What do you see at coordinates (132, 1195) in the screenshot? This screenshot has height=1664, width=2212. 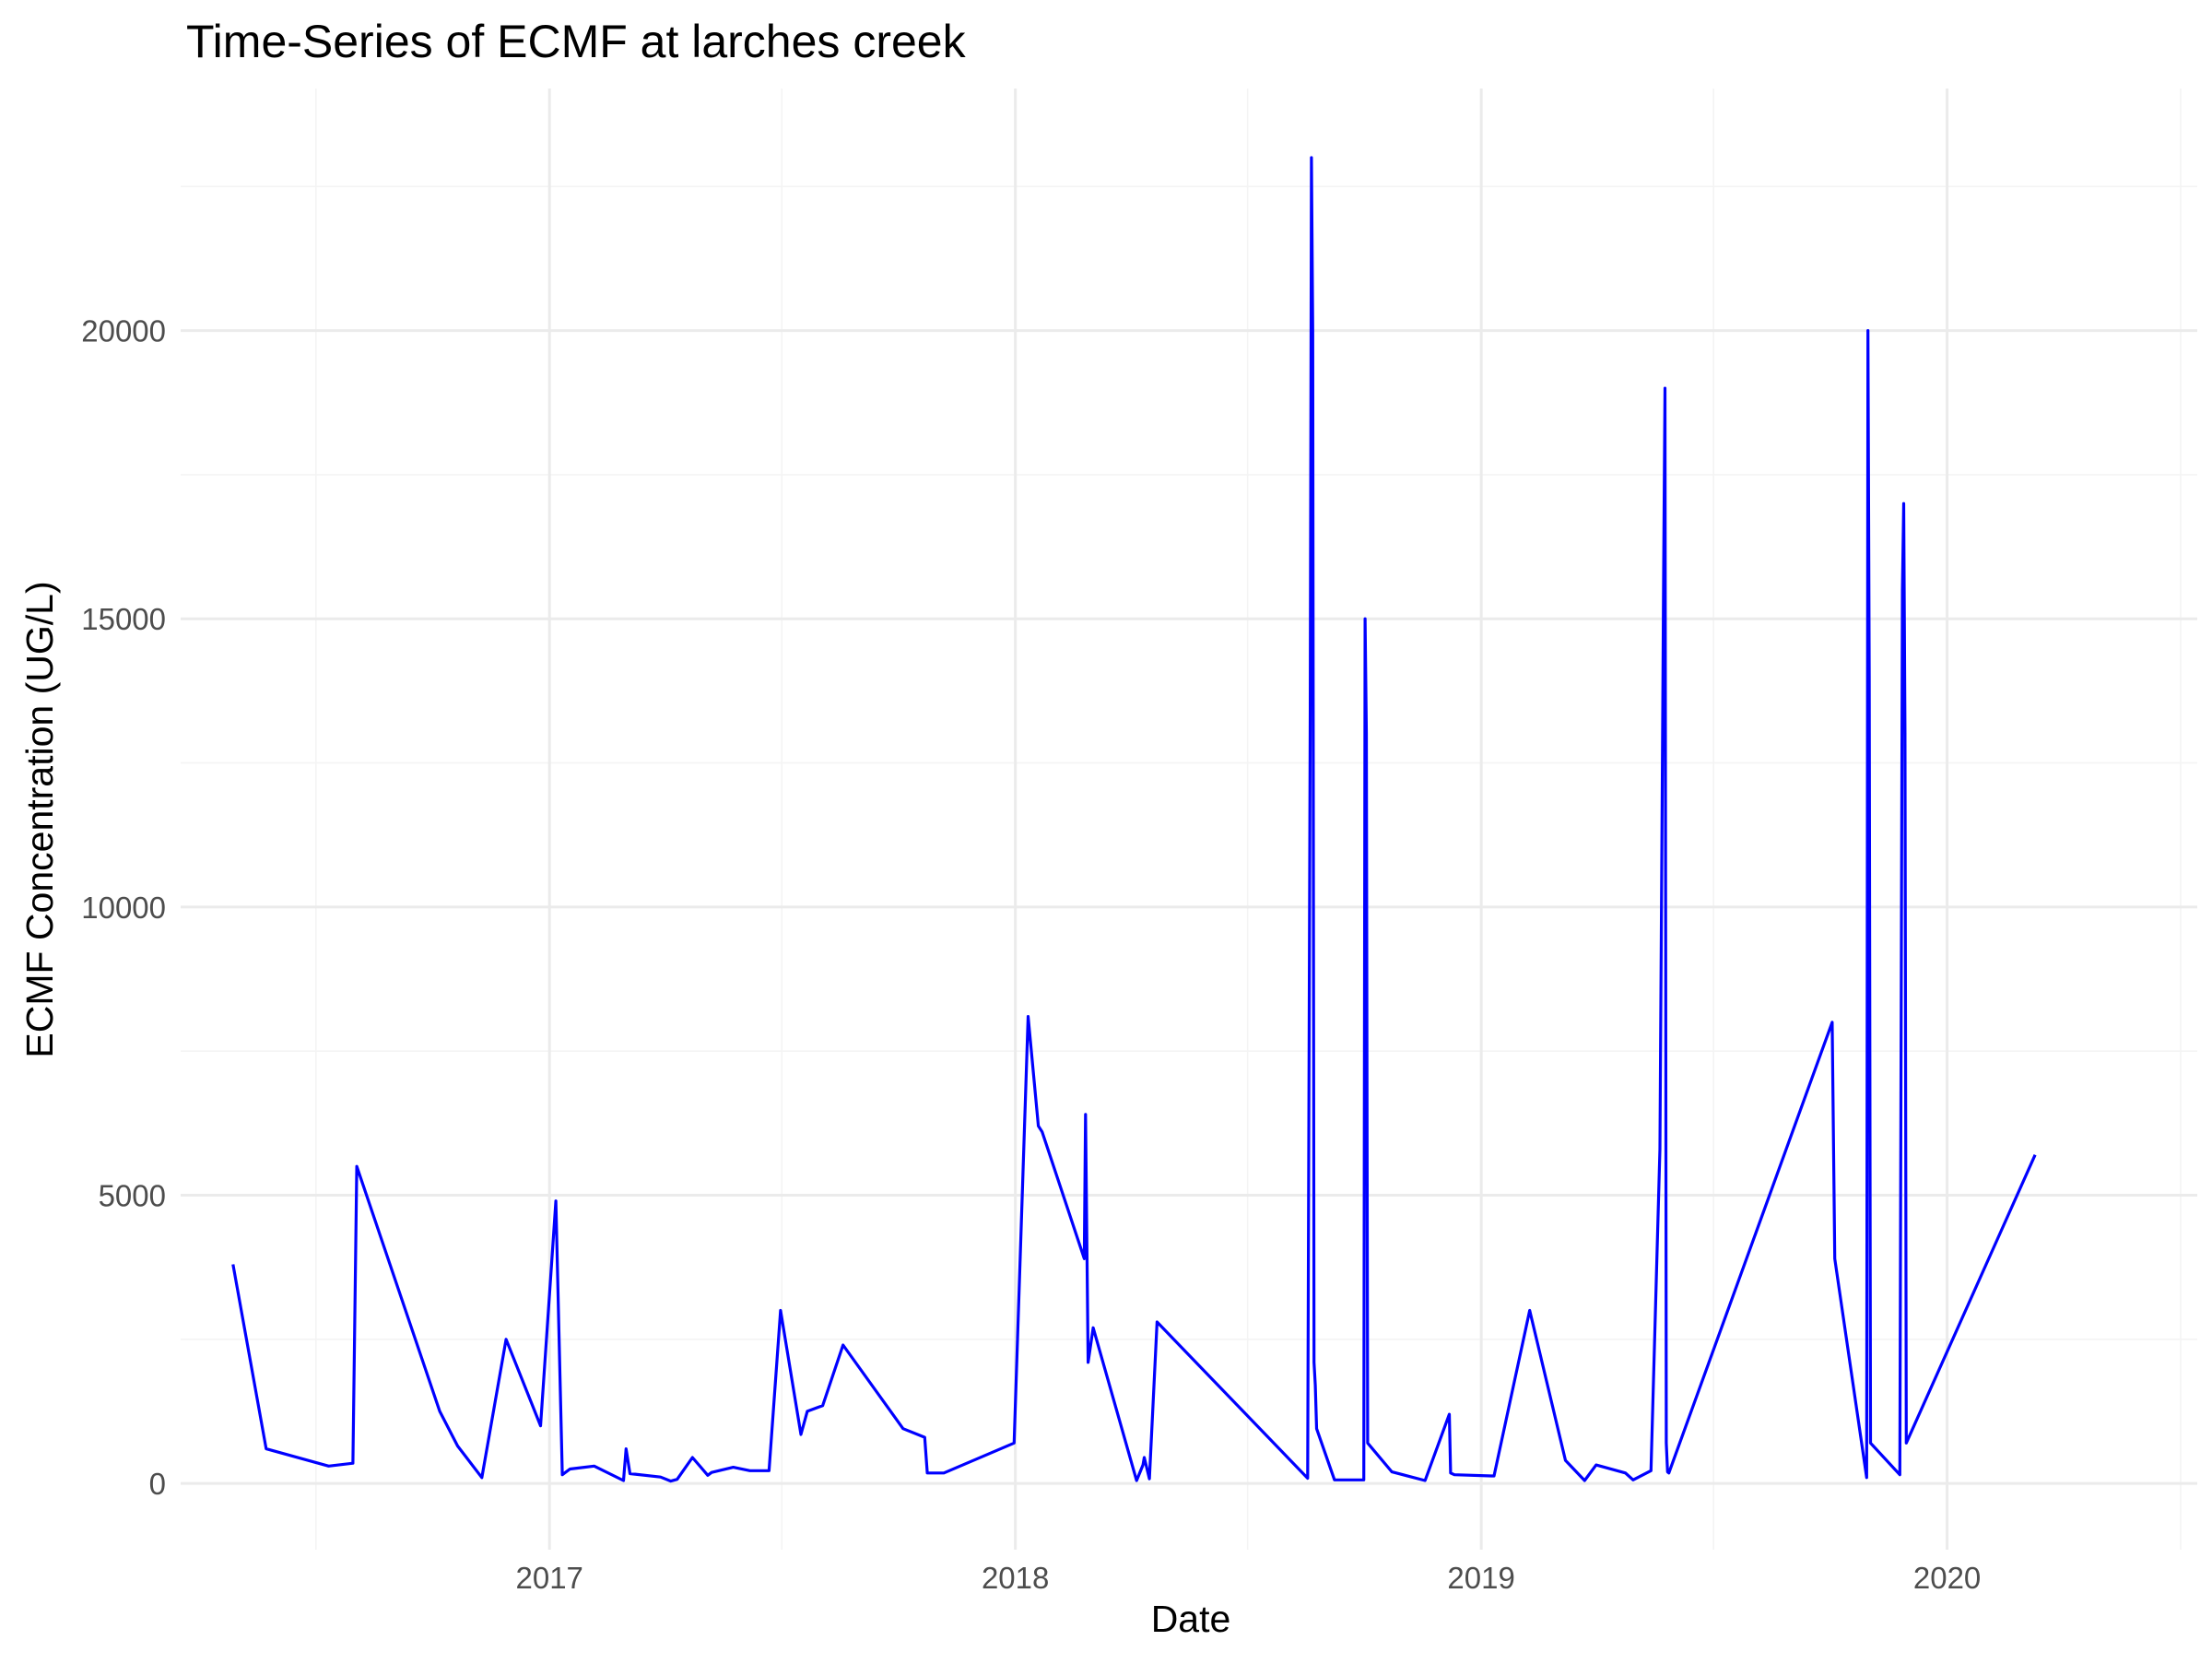 I see `y-tick-label: 5000` at bounding box center [132, 1195].